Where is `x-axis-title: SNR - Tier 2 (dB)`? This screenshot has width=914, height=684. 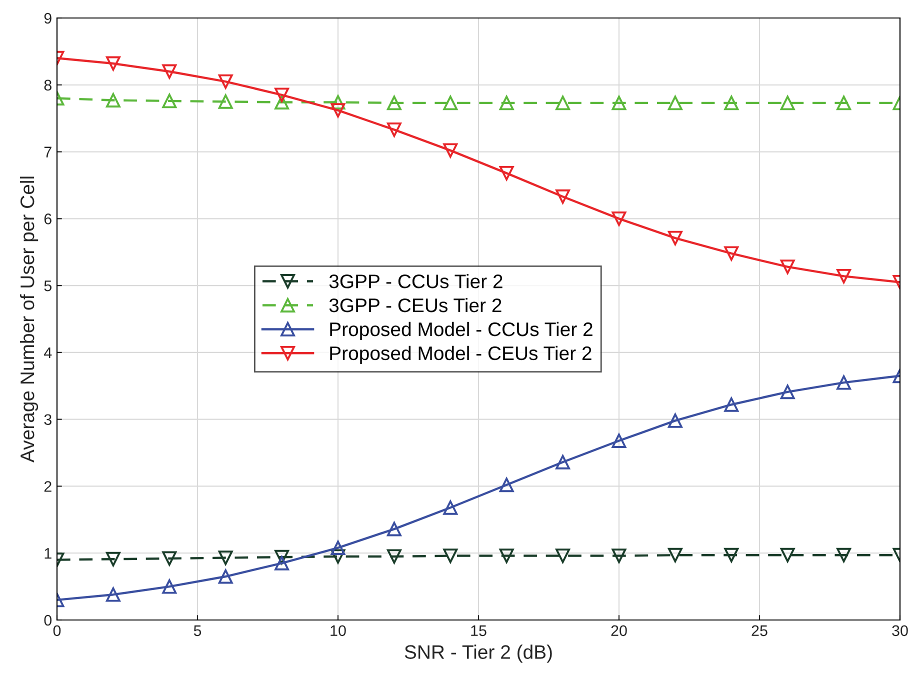 x-axis-title: SNR - Tier 2 (dB) is located at coordinates (478, 653).